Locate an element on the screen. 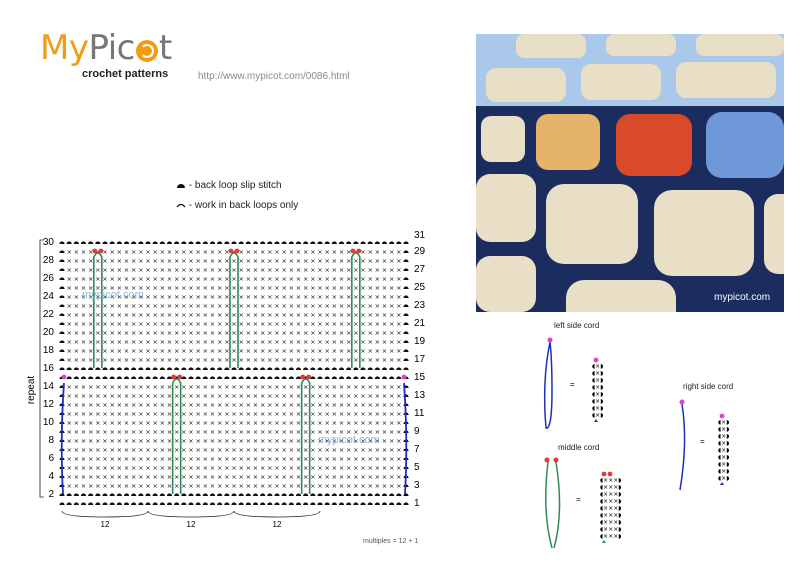 This screenshot has height=564, width=800. pattern-url: http://www.mypicot.com/0086.html is located at coordinates (274, 76).